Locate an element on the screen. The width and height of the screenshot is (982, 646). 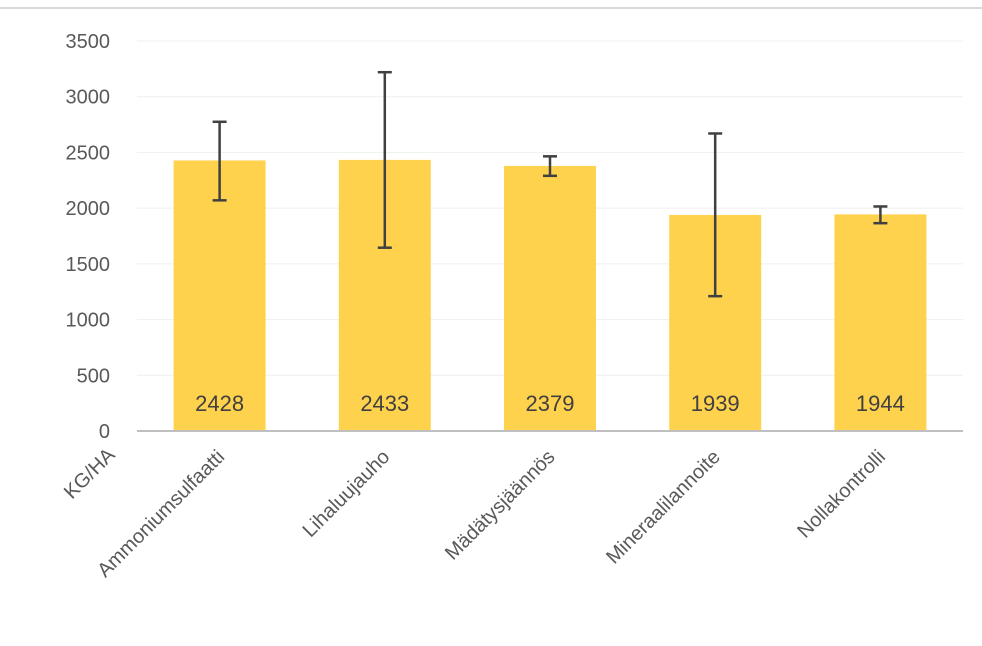
data-label: 1944 is located at coordinates (880, 403).